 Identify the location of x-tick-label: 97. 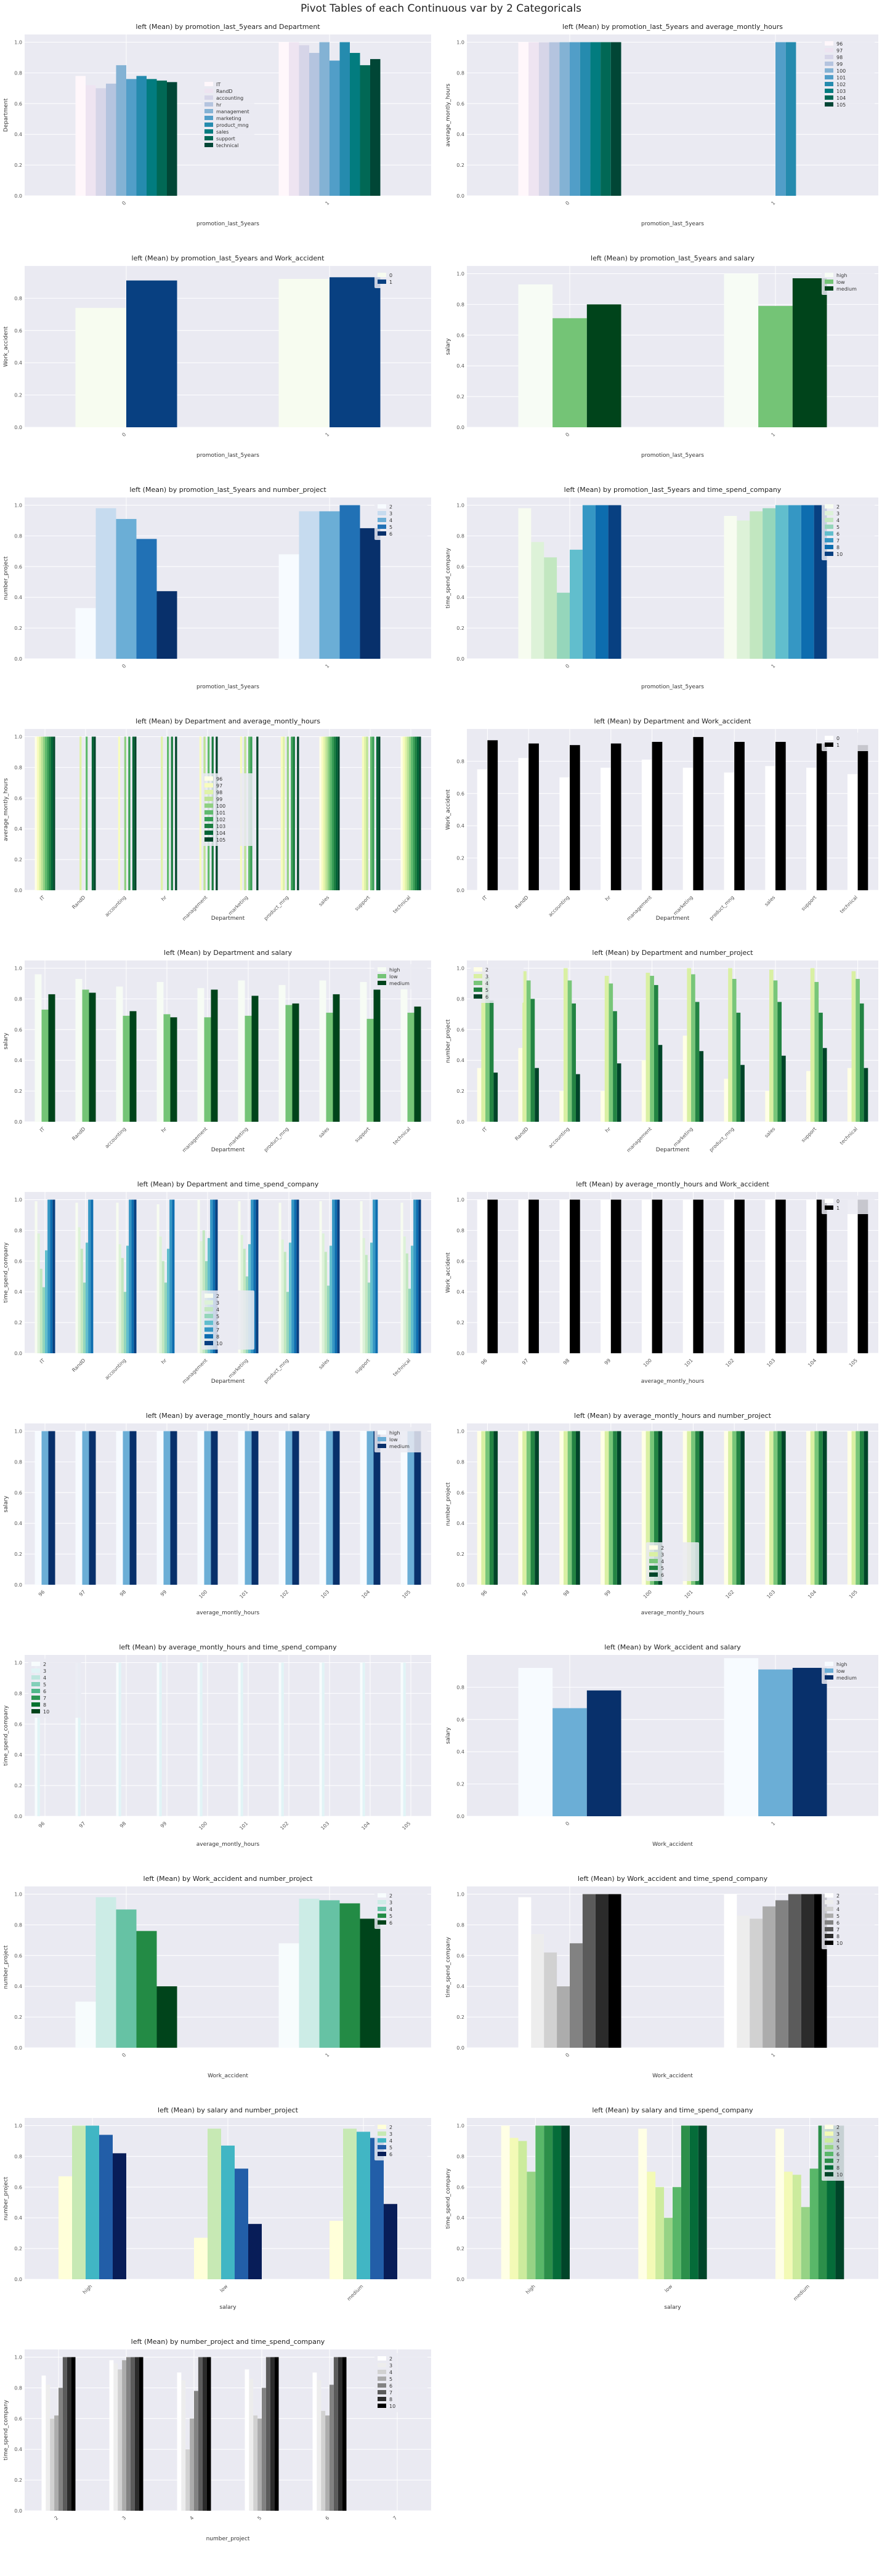
(526, 1362).